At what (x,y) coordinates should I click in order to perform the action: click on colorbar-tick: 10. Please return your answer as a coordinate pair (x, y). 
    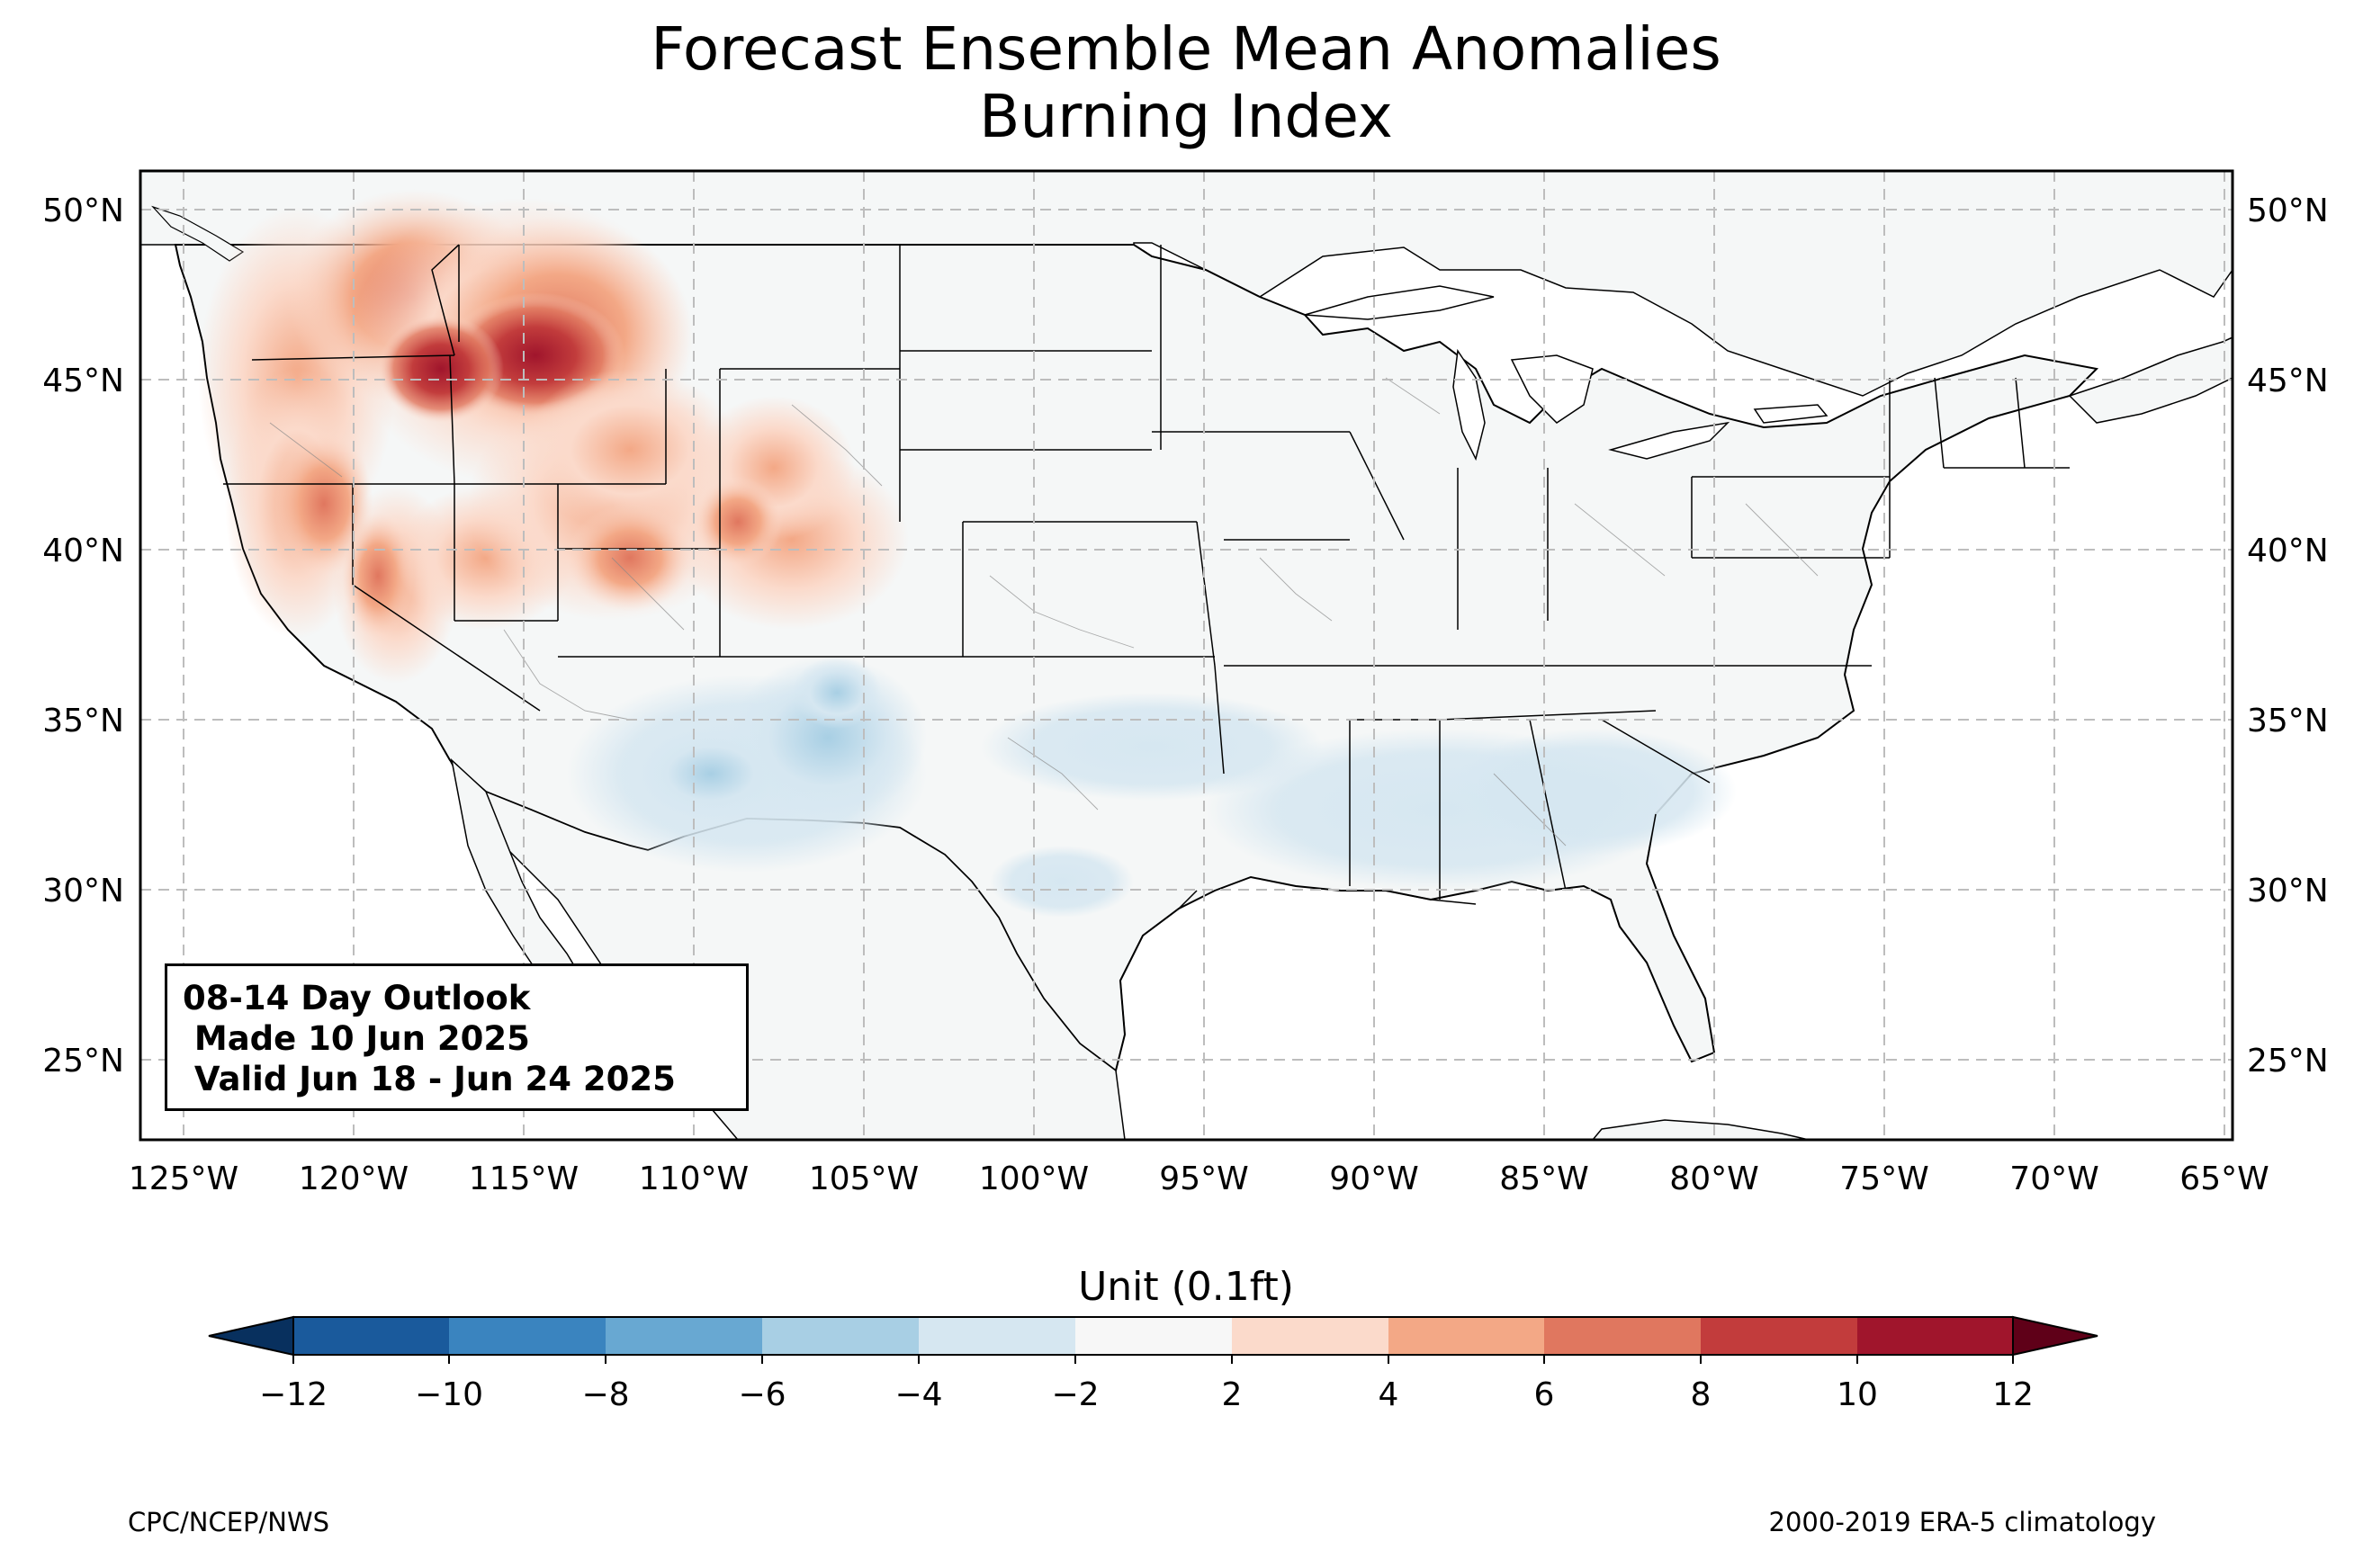
    Looking at the image, I should click on (1857, 1394).